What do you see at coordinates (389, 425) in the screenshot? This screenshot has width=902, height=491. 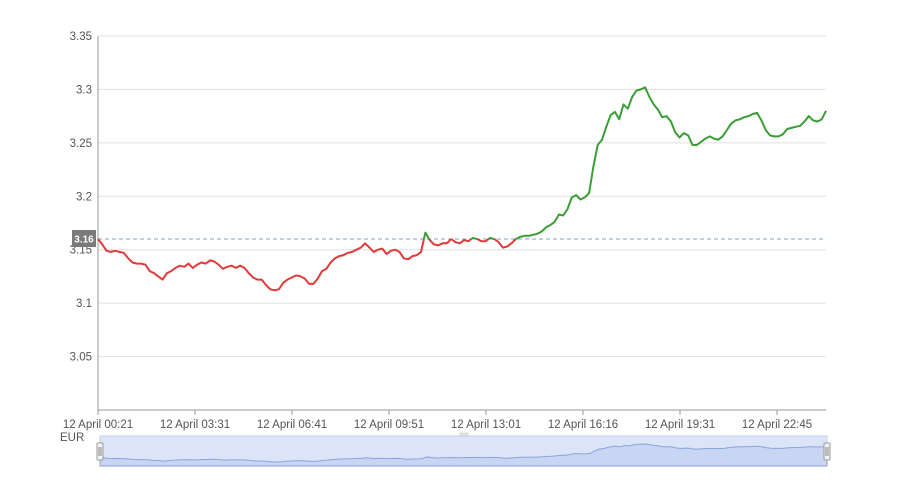 I see `x-tick-label: 12 April 09:51` at bounding box center [389, 425].